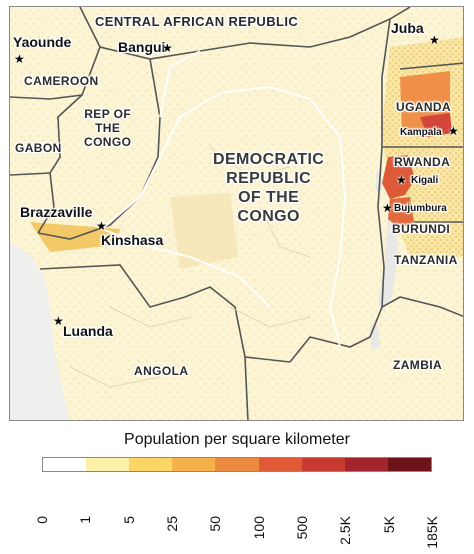  I want to click on country-label-line: OF THE, so click(269, 197).